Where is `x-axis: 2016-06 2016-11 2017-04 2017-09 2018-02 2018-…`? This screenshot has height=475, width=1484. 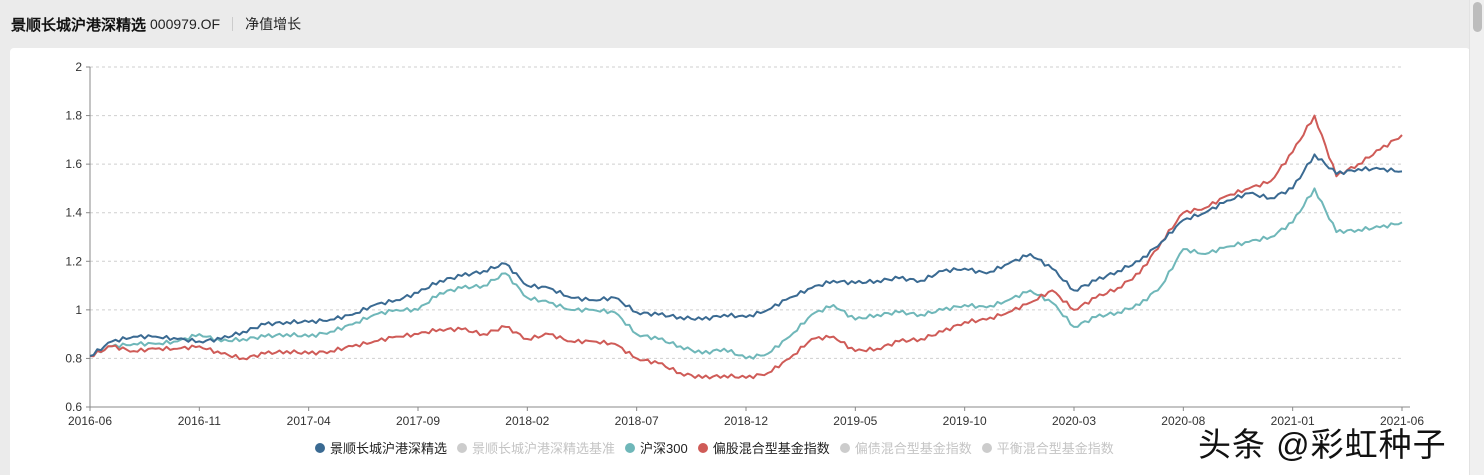 x-axis: 2016-06 2016-11 2017-04 2017-09 2018-02 2018-… is located at coordinates (746, 417).